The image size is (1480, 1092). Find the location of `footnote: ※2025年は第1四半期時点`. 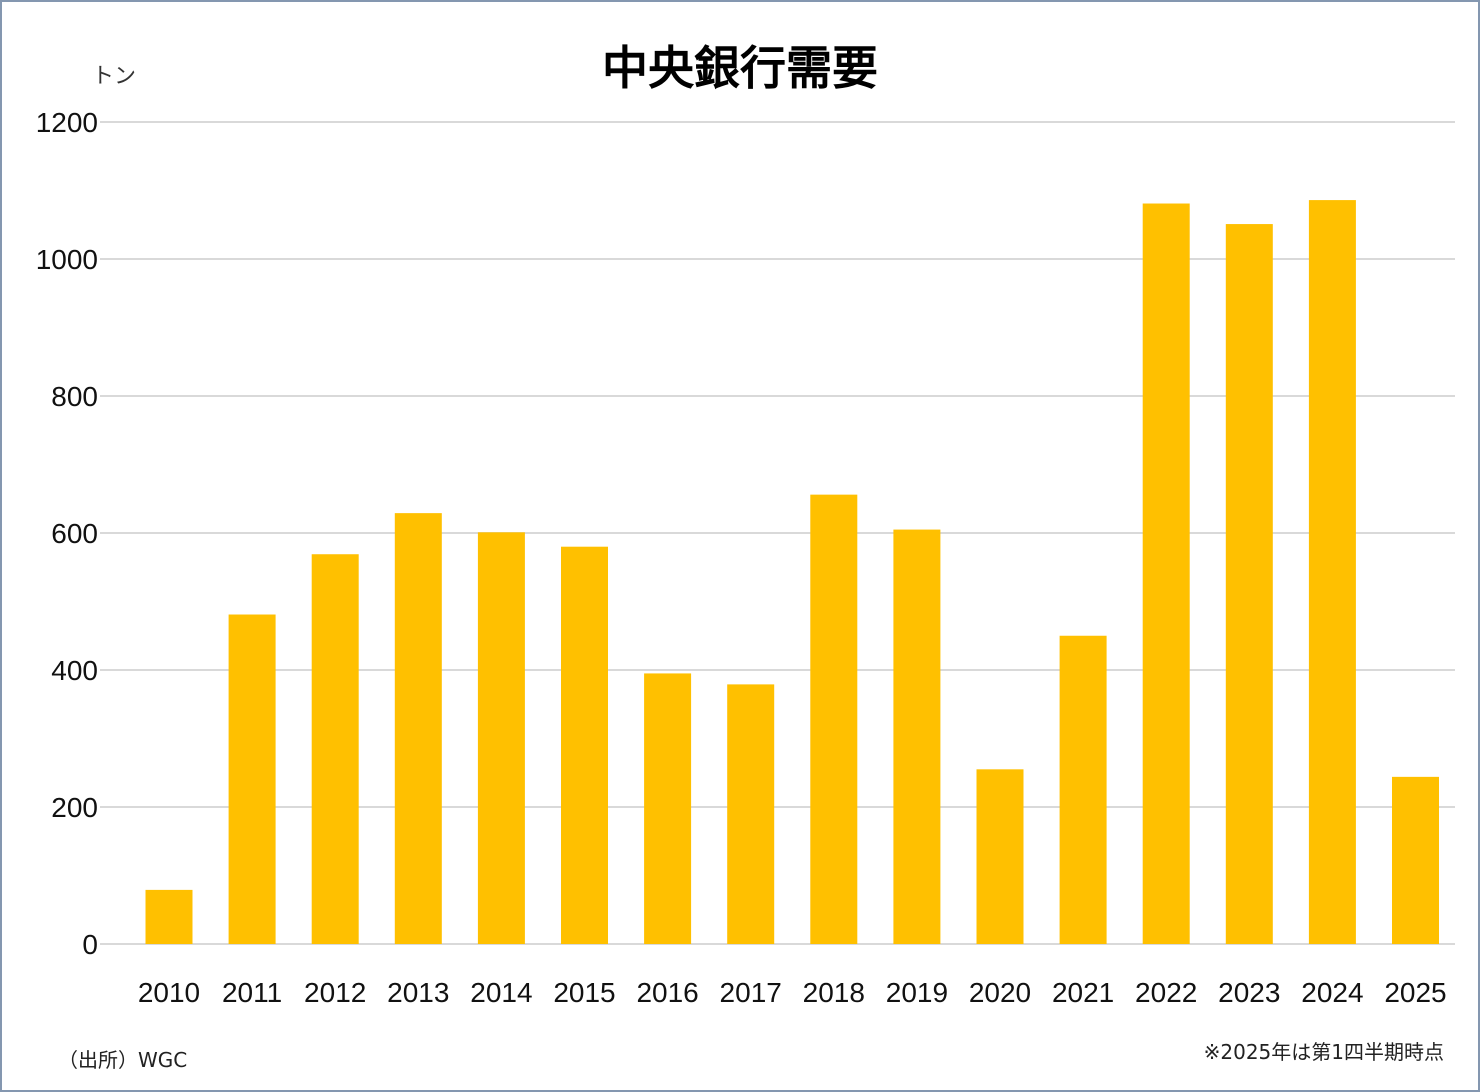

footnote: ※2025年は第1四半期時点 is located at coordinates (1323, 1052).